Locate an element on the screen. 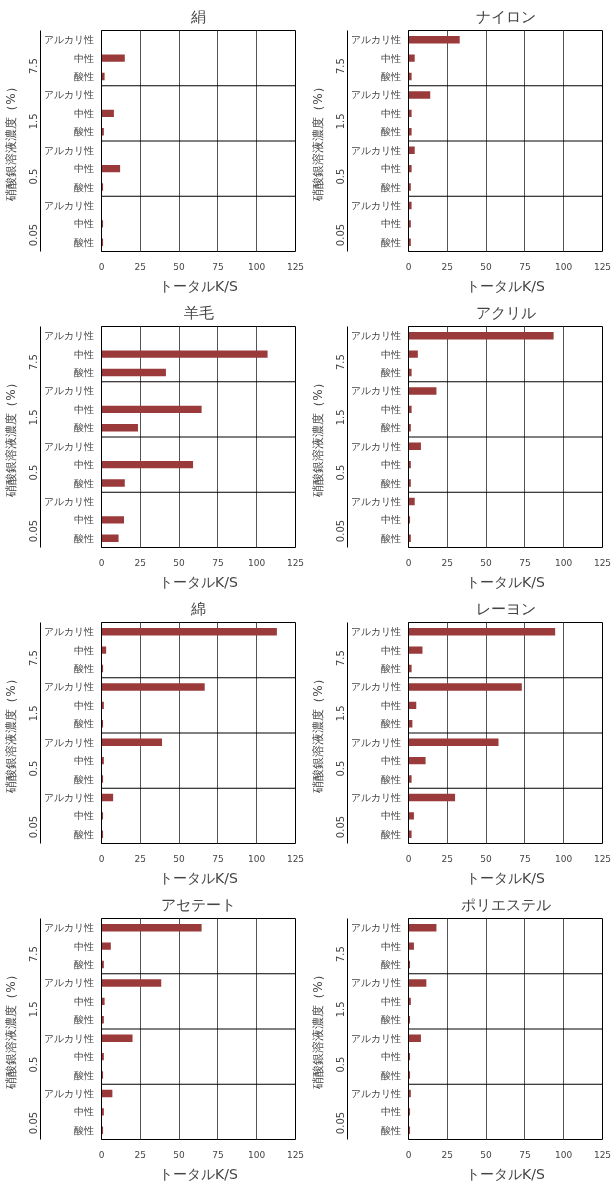 Image resolution: width=614 pixels, height=1185 pixels. chart-title: 羊毛 is located at coordinates (198, 312).